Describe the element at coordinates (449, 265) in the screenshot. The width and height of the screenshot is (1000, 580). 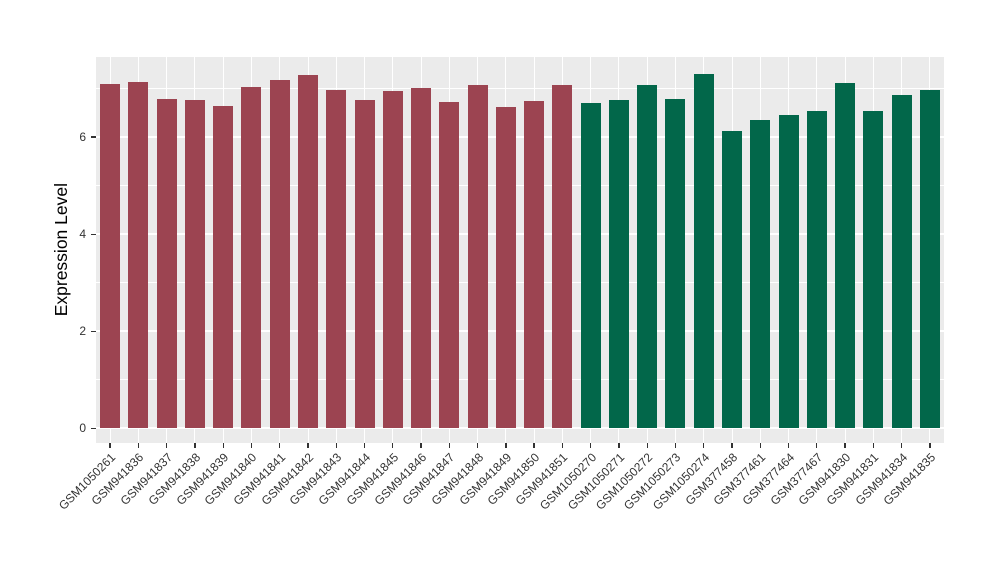
I see `bar-GSM941847` at that location.